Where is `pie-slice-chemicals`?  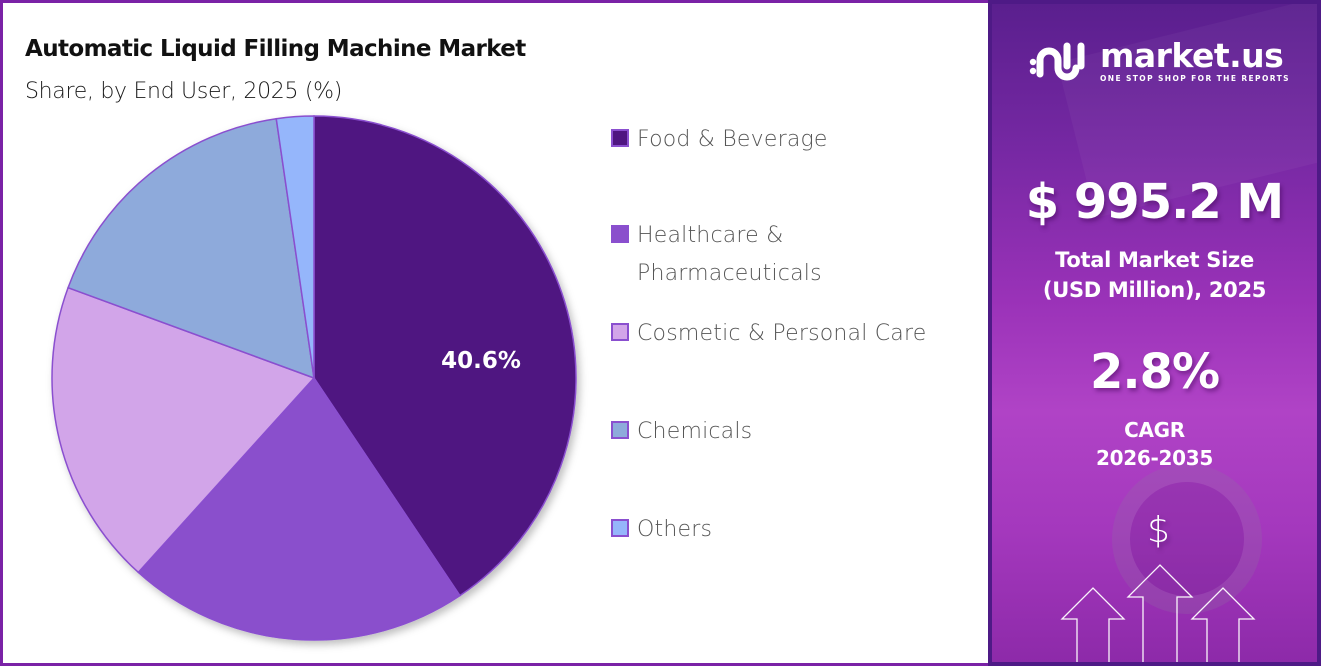
pie-slice-chemicals is located at coordinates (191, 248).